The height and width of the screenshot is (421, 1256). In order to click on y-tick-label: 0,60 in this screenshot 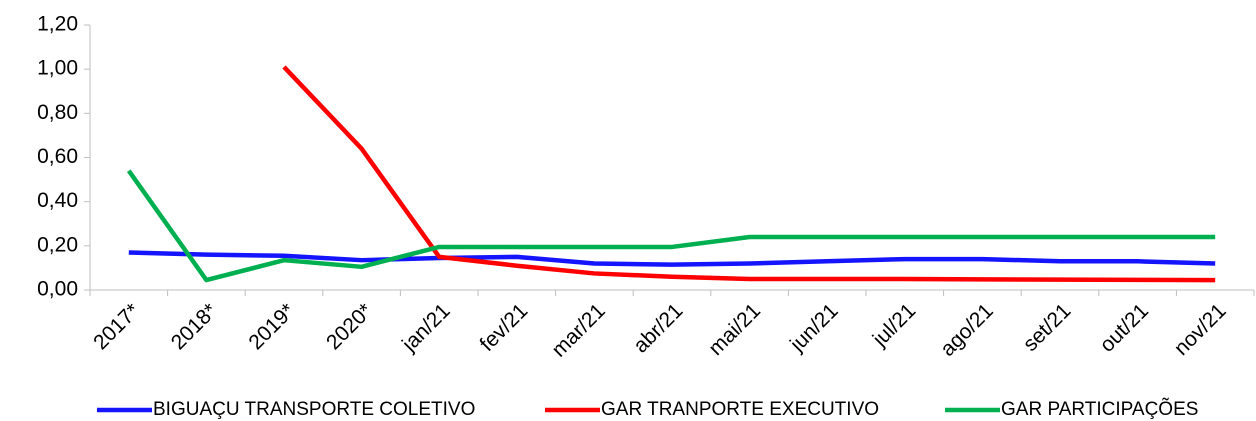, I will do `click(57, 156)`.